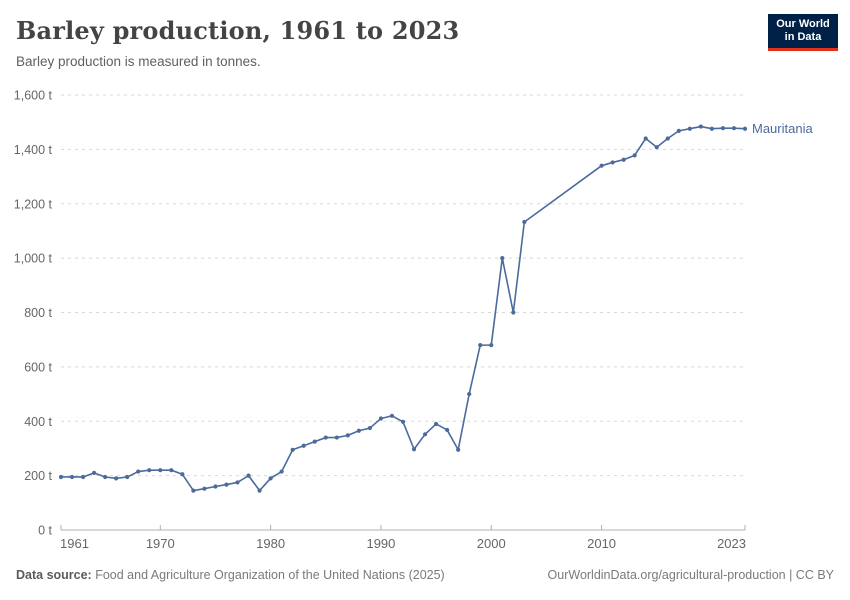 This screenshot has width=850, height=600. I want to click on data-point-mauritania-2011, so click(612, 162).